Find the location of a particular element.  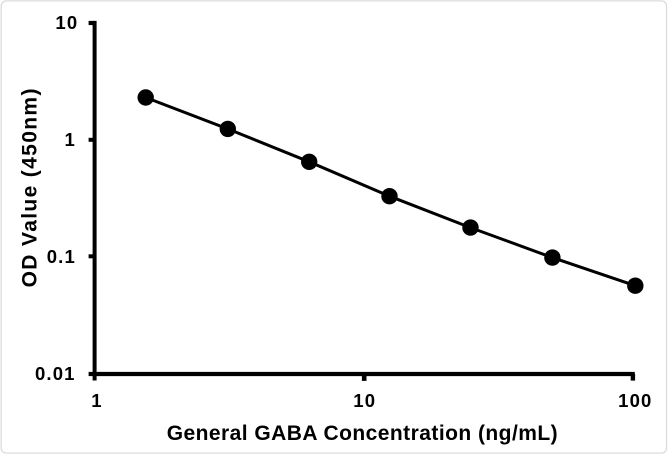

svg-text:General GABA Concentration (ng: General GABA Concentration (ng/mL) is located at coordinates (362, 433).